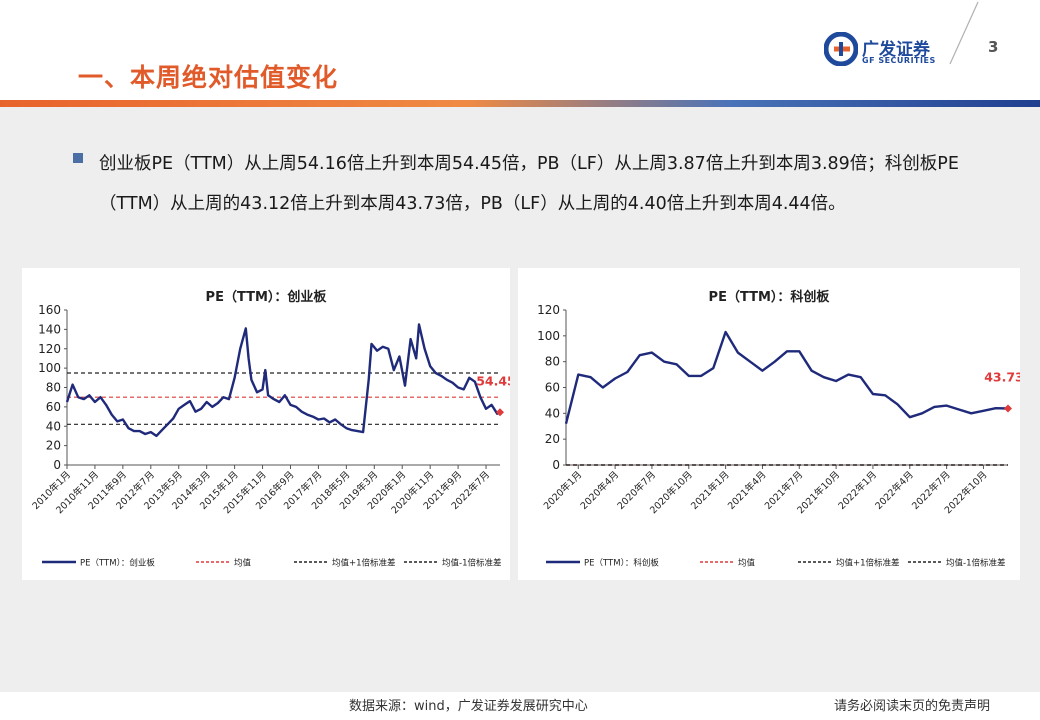  Describe the element at coordinates (964, 33) in the screenshot. I see `divider-slash` at that location.